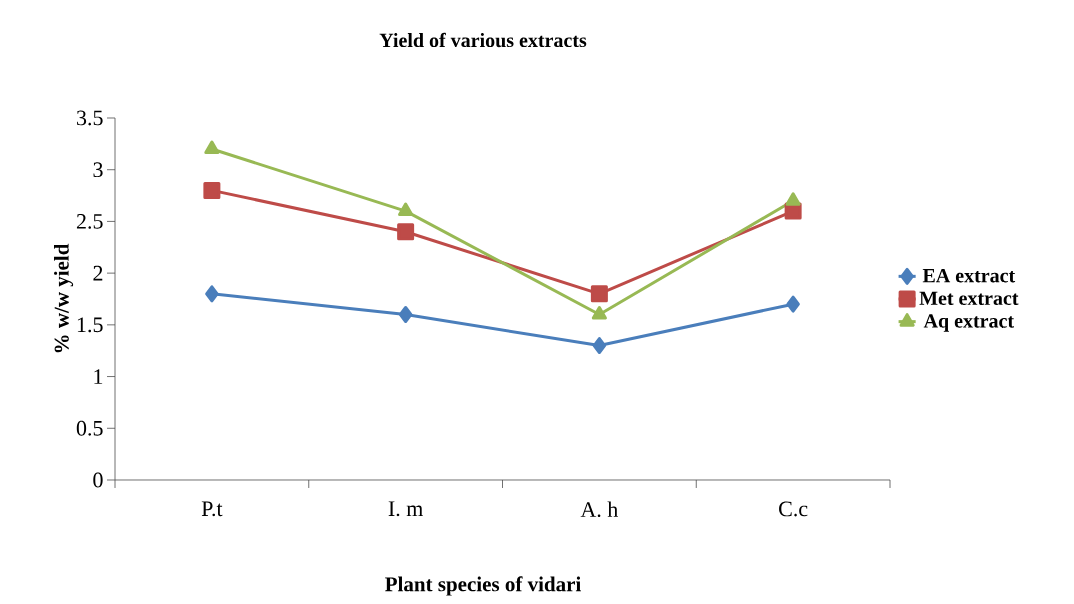 The width and height of the screenshot is (1074, 604). What do you see at coordinates (98, 480) in the screenshot?
I see `y-tick-label: 0` at bounding box center [98, 480].